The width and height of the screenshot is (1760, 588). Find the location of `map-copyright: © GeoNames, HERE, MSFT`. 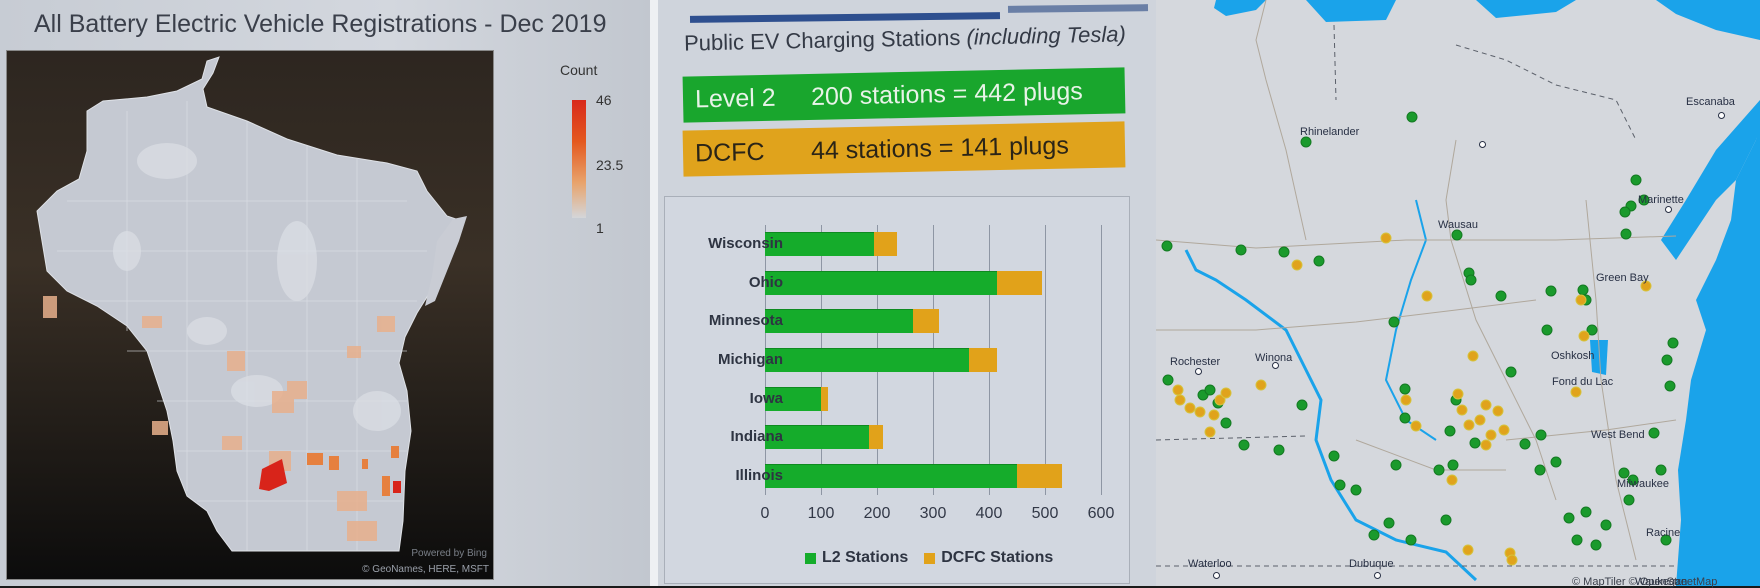

map-copyright: © GeoNames, HERE, MSFT is located at coordinates (425, 569).